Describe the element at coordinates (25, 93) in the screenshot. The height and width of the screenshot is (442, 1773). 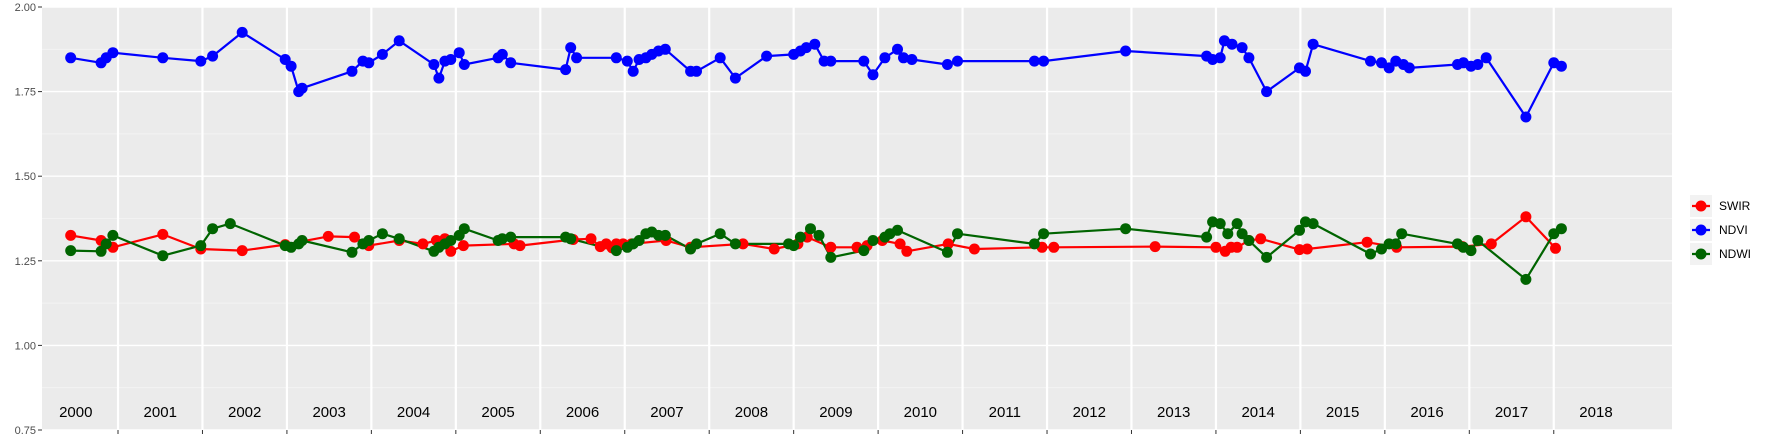
I see `y-tick-label: 1.75` at that location.